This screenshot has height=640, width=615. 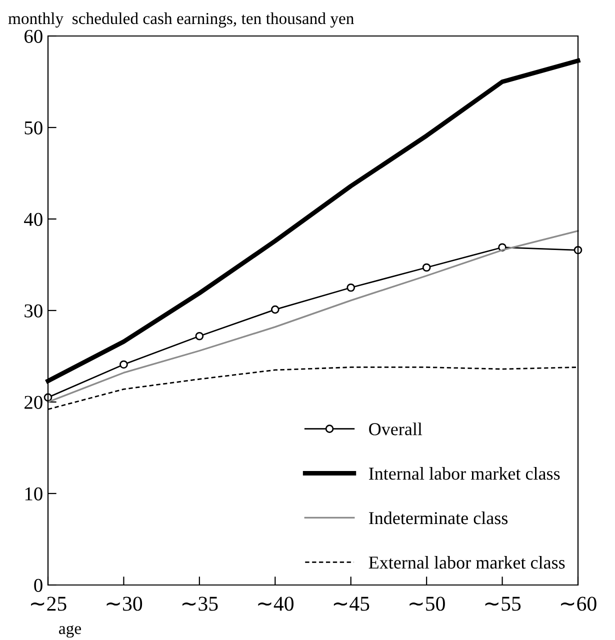 What do you see at coordinates (33, 127) in the screenshot?
I see `y-tick-label: 50` at bounding box center [33, 127].